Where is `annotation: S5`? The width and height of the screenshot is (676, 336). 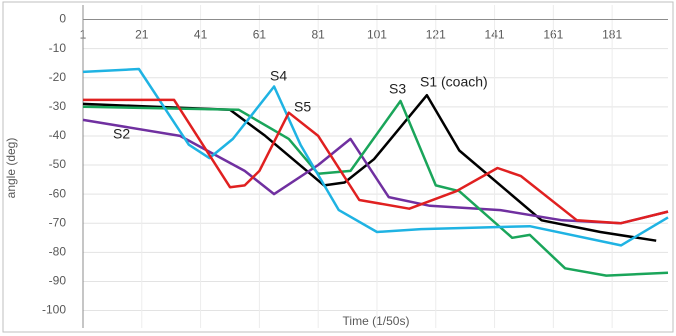 annotation: S5 is located at coordinates (302, 107).